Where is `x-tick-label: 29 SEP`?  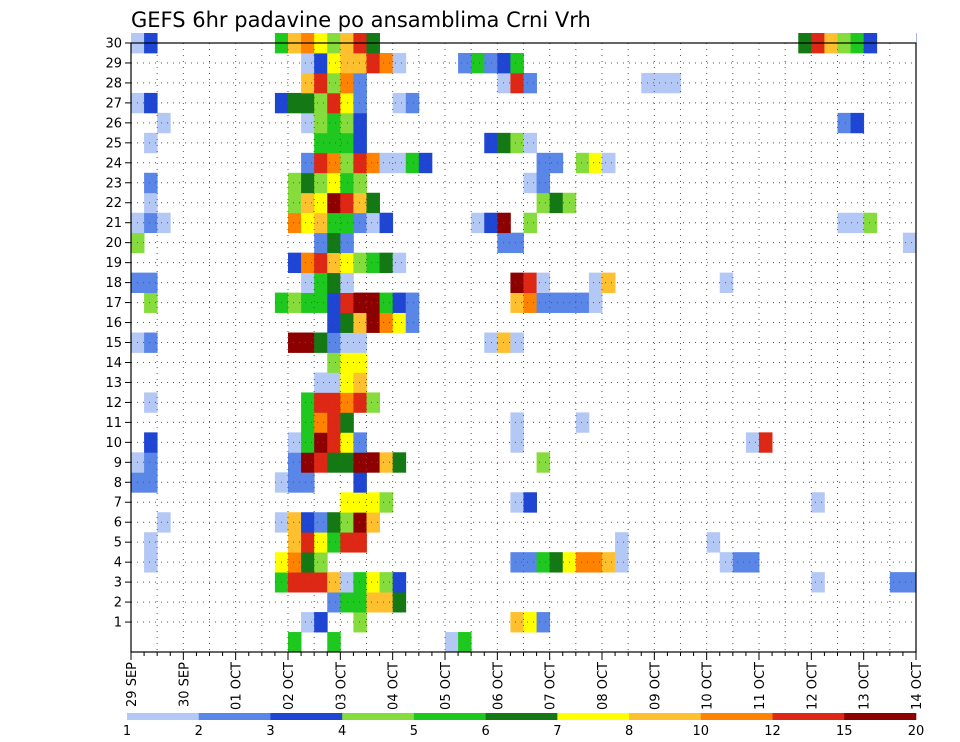 x-tick-label: 29 SEP is located at coordinates (132, 684).